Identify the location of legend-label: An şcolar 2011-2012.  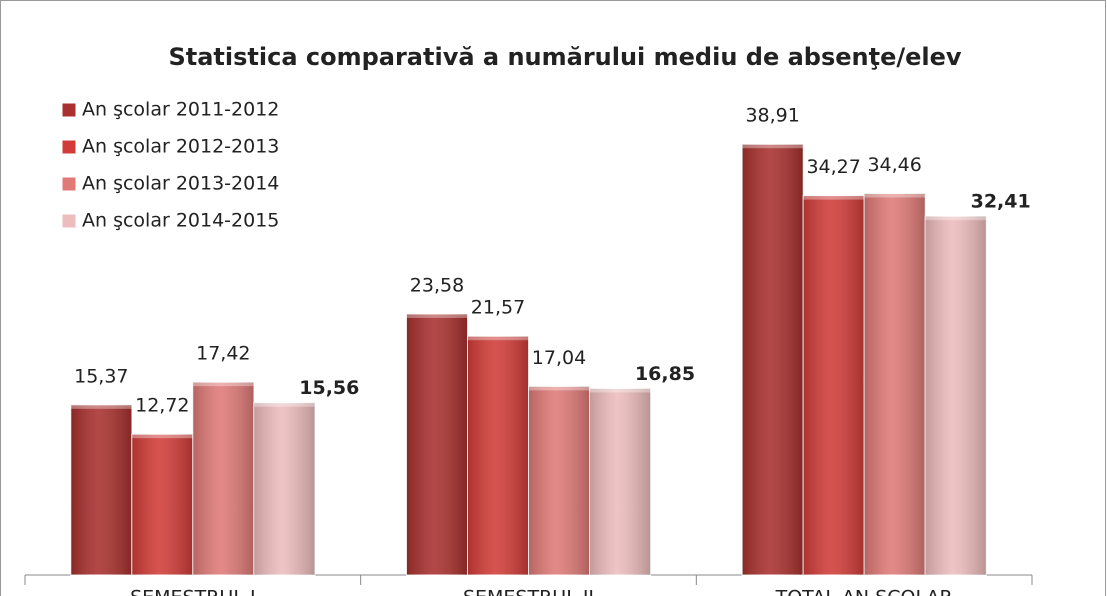
(180, 110).